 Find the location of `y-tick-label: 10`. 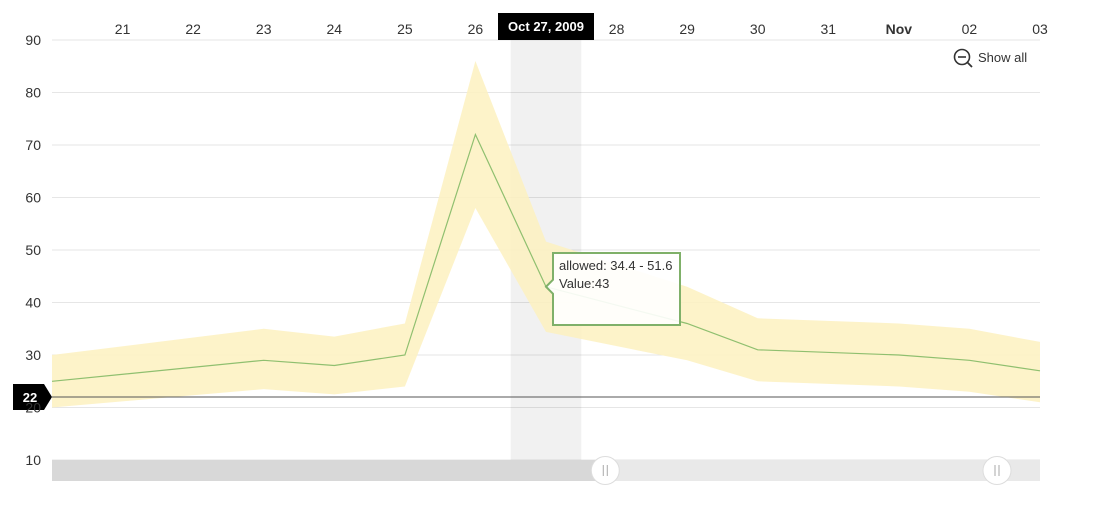

y-tick-label: 10 is located at coordinates (33, 460).